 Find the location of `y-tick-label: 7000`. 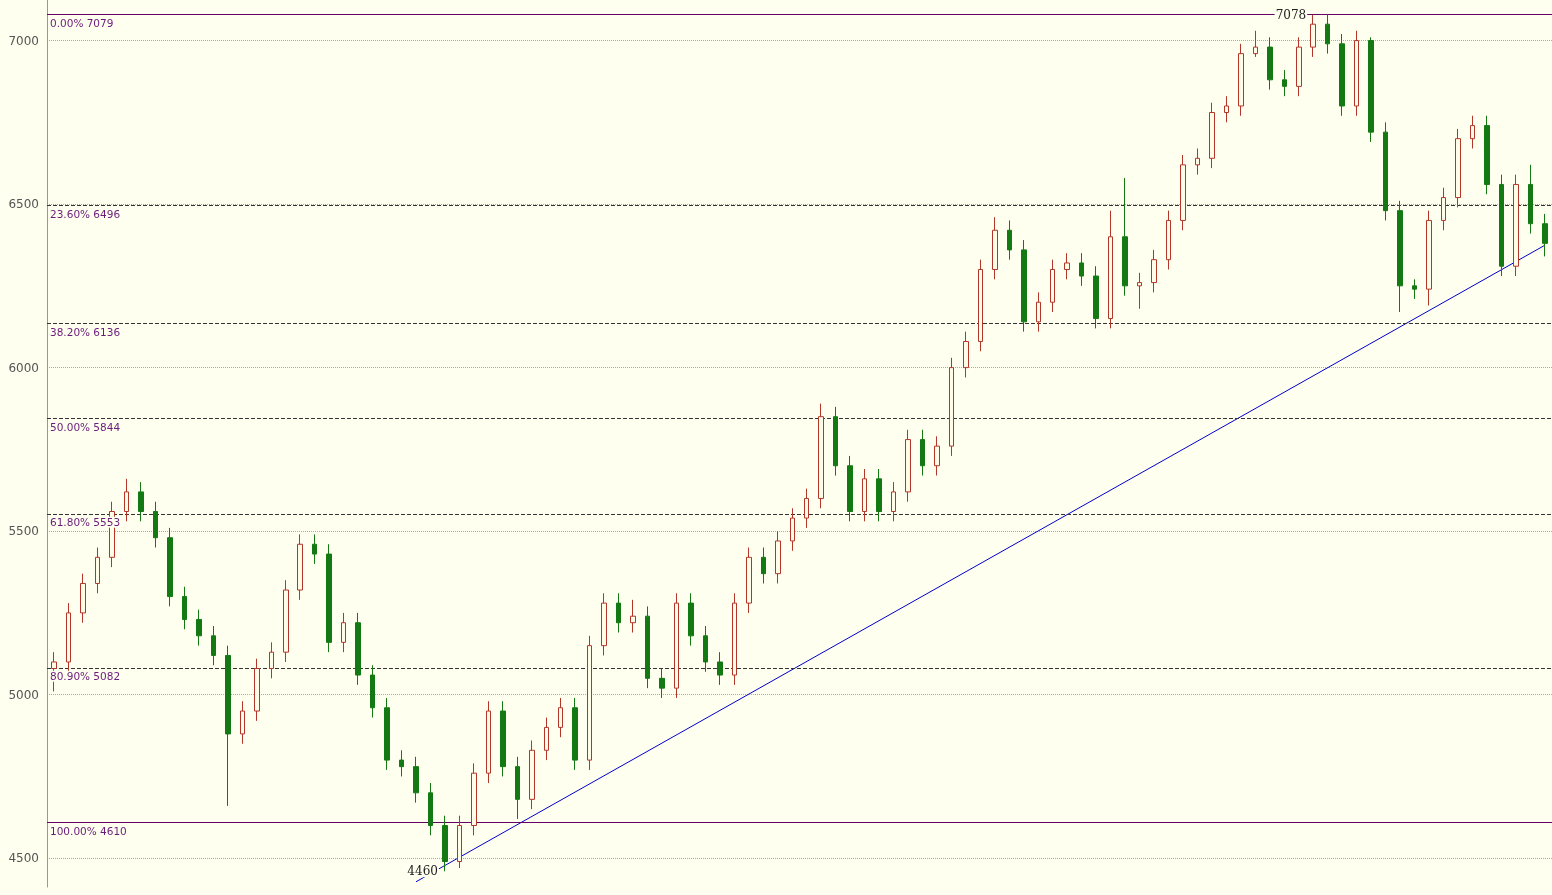

y-tick-label: 7000 is located at coordinates (23, 40).